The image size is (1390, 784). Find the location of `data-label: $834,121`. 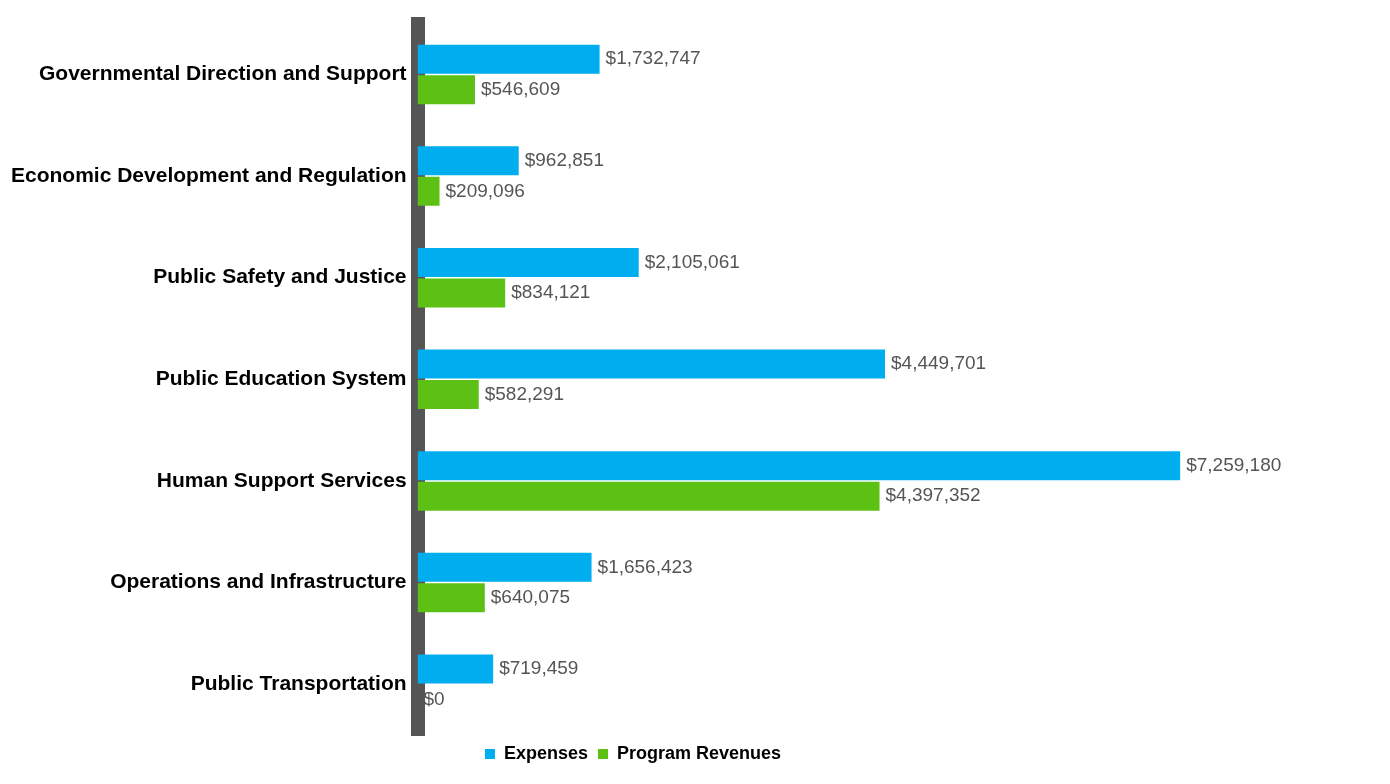

data-label: $834,121 is located at coordinates (551, 292).